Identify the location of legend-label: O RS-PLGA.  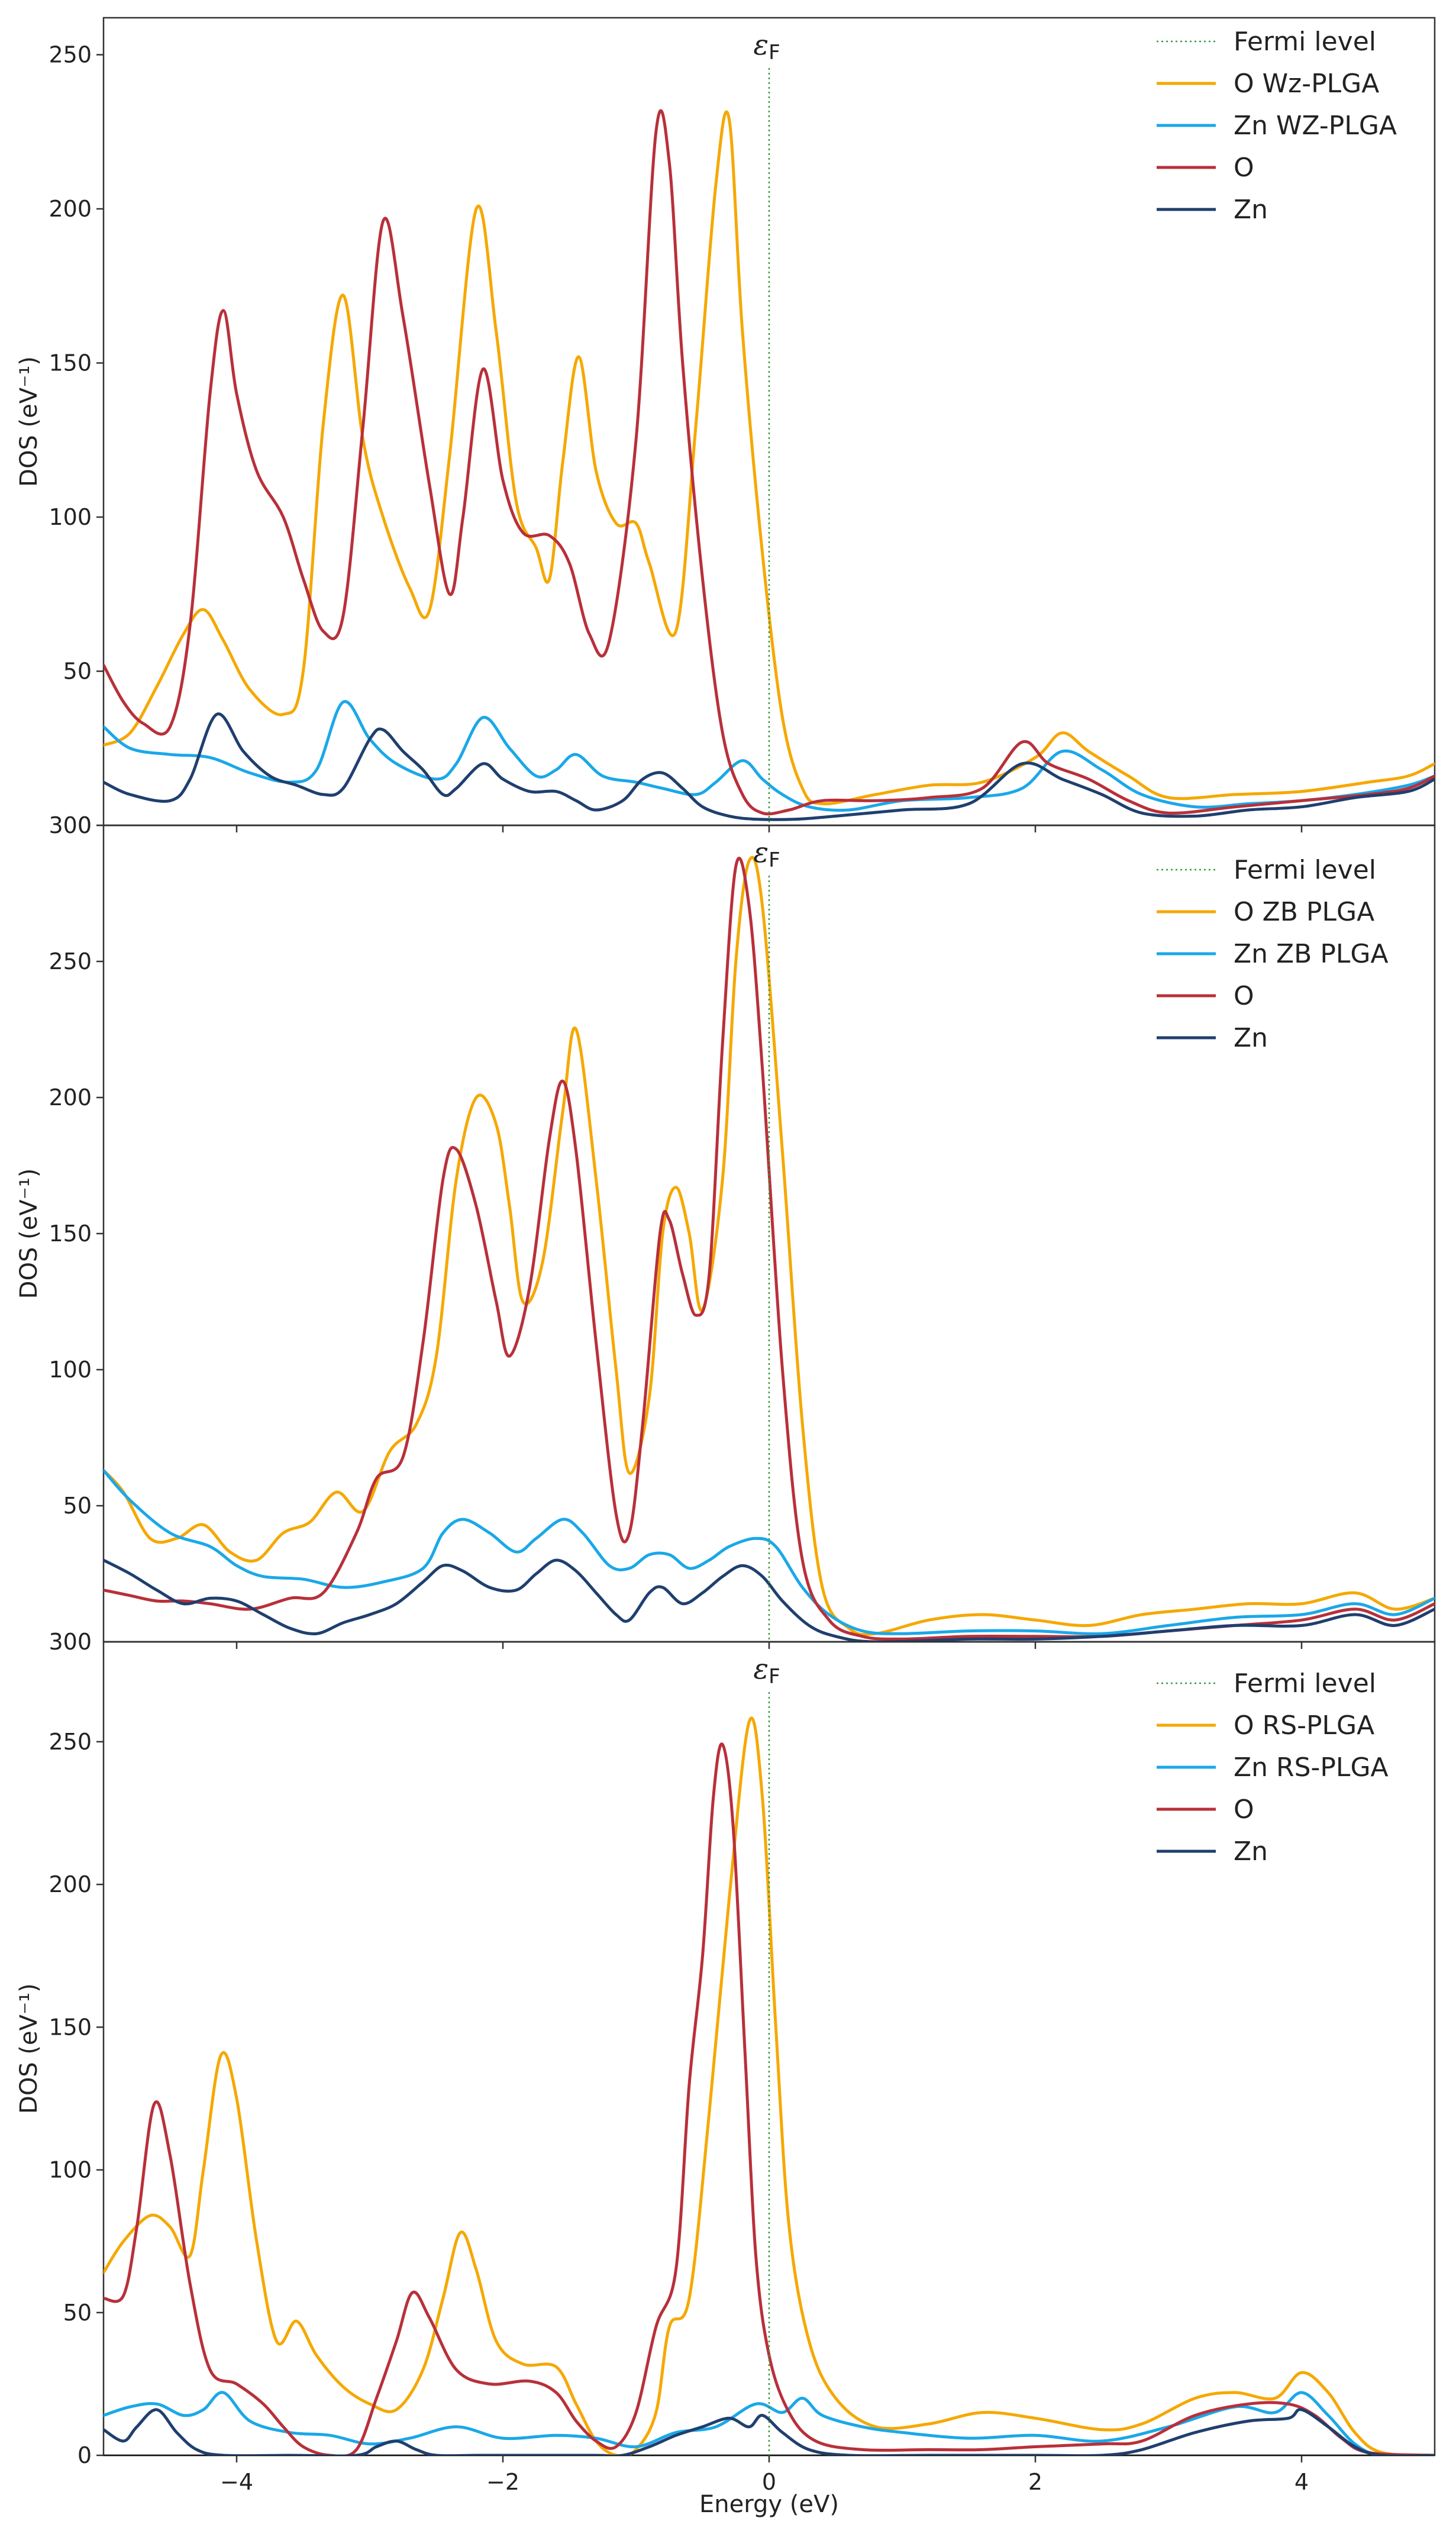
(1304, 1726).